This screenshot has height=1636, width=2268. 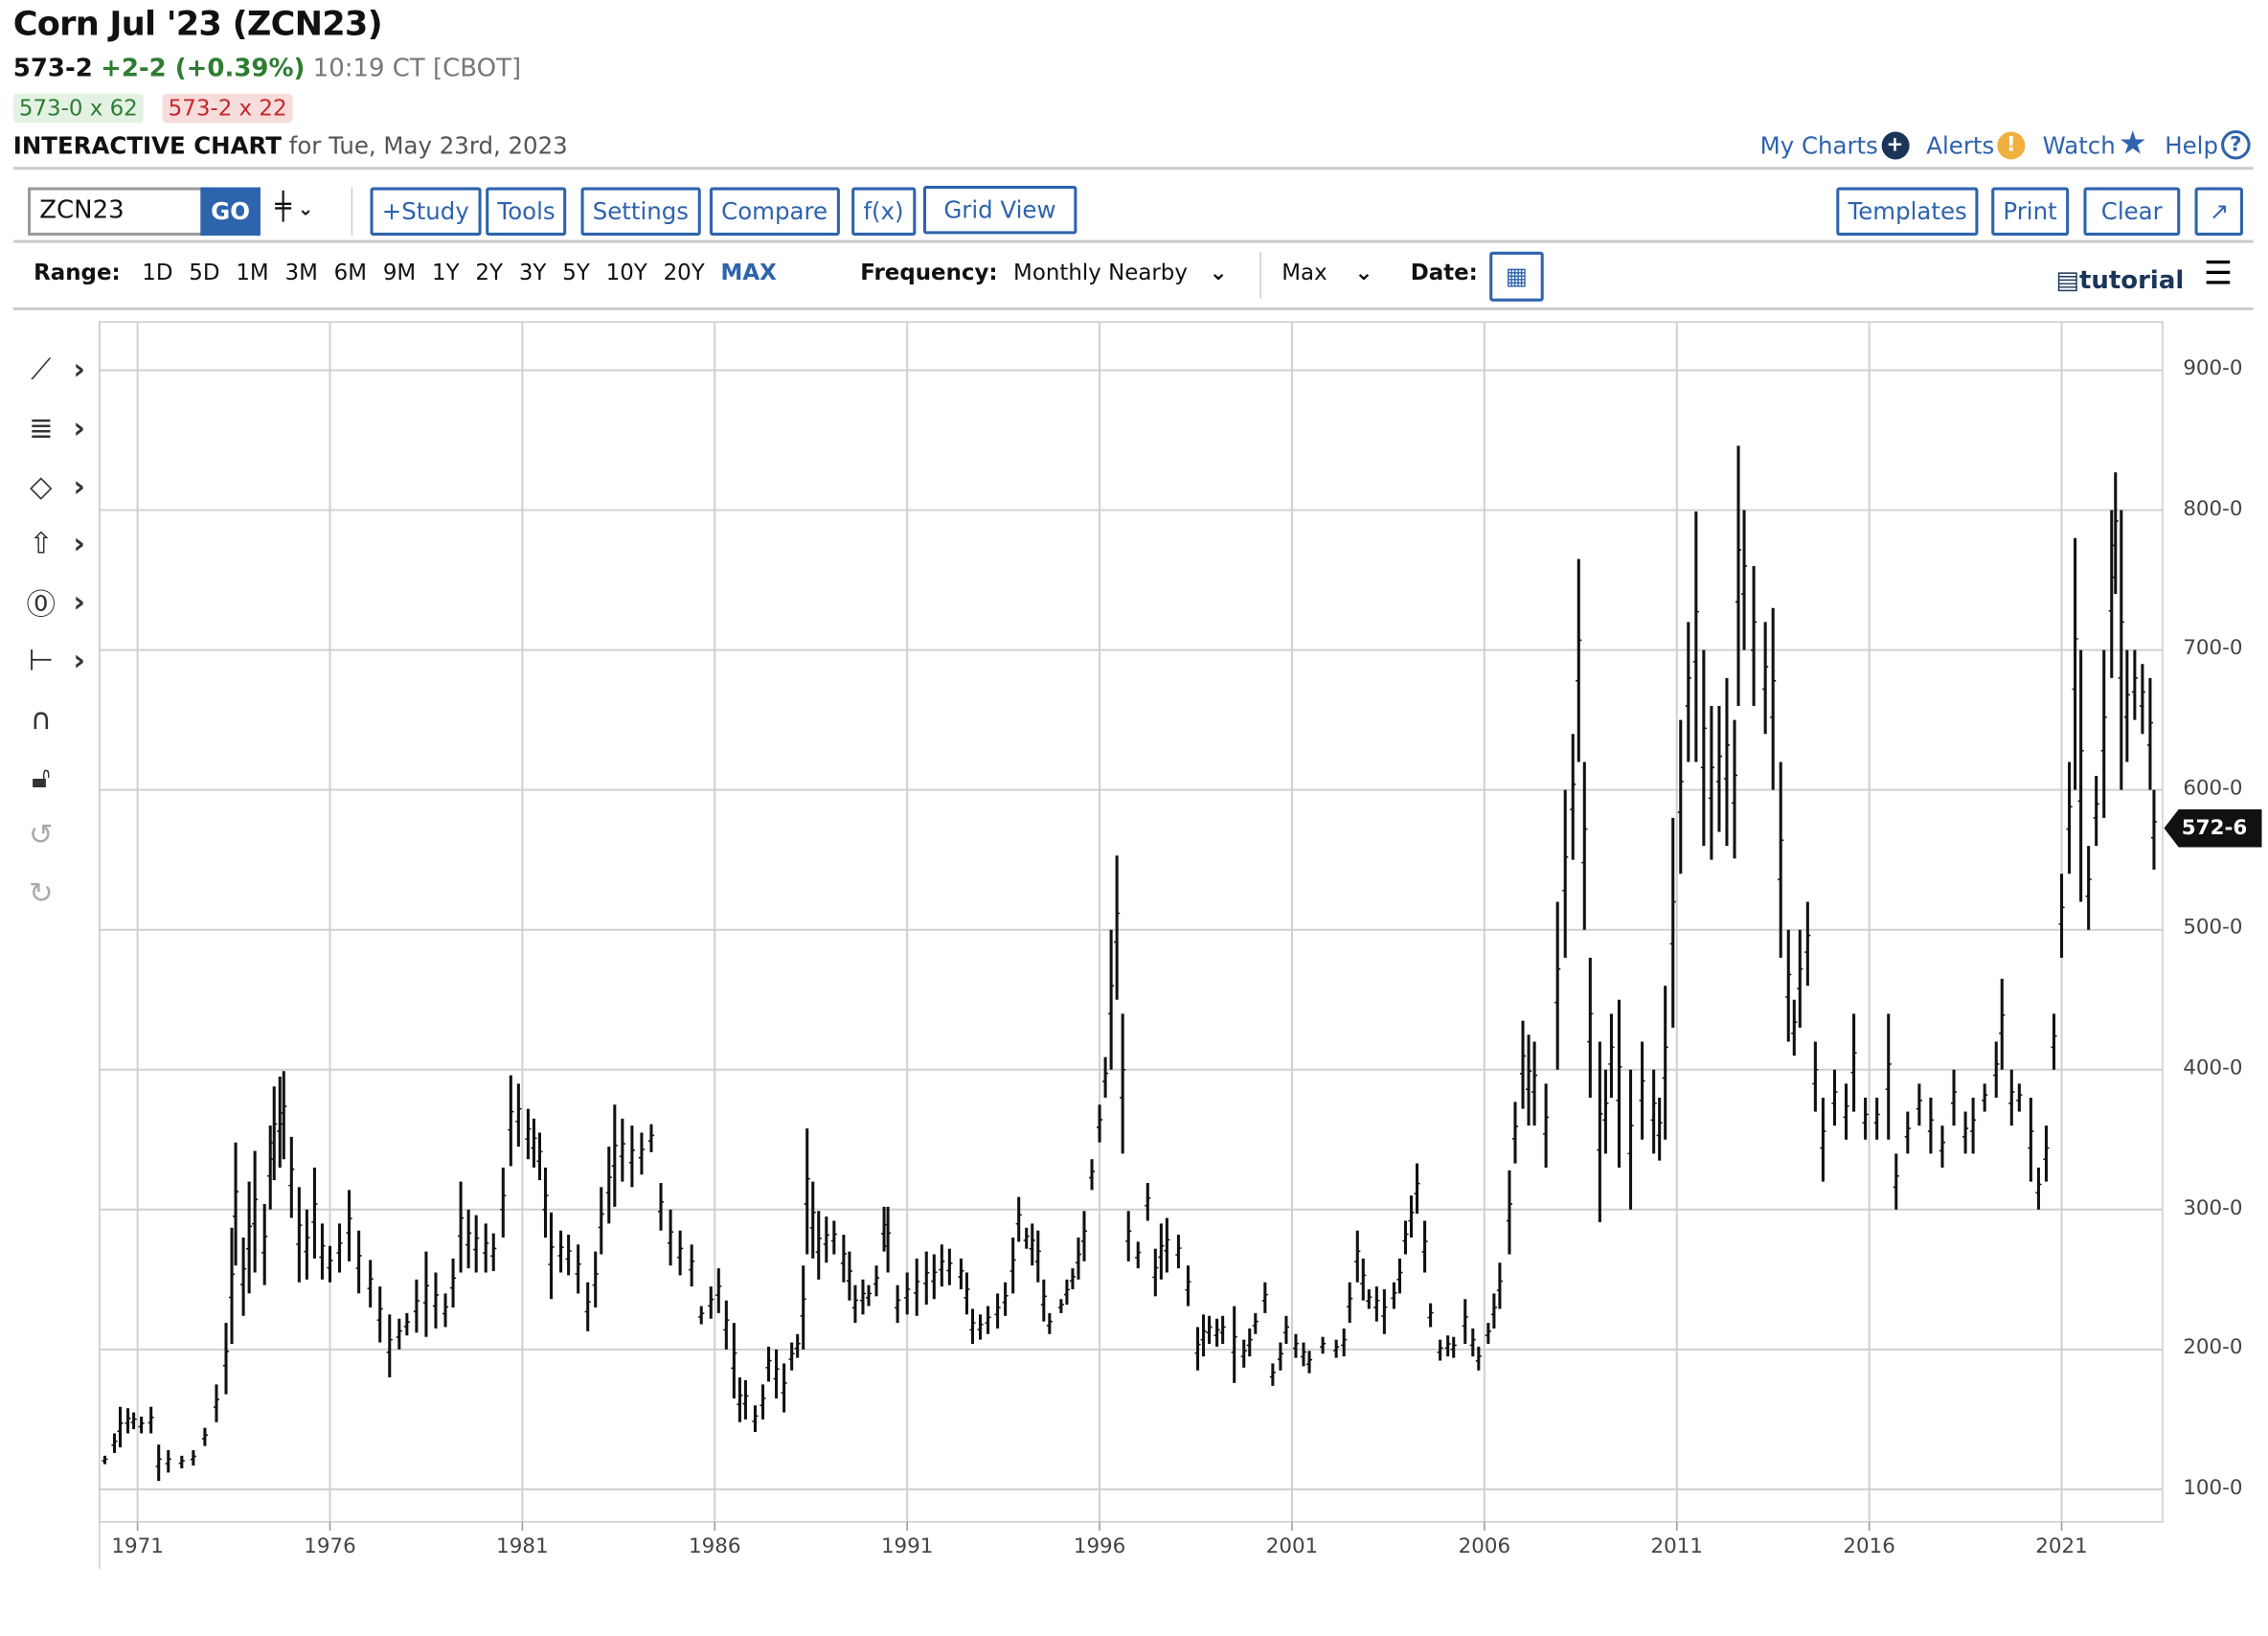 What do you see at coordinates (56, 485) in the screenshot?
I see `shape-tool-button: ◇ ›` at bounding box center [56, 485].